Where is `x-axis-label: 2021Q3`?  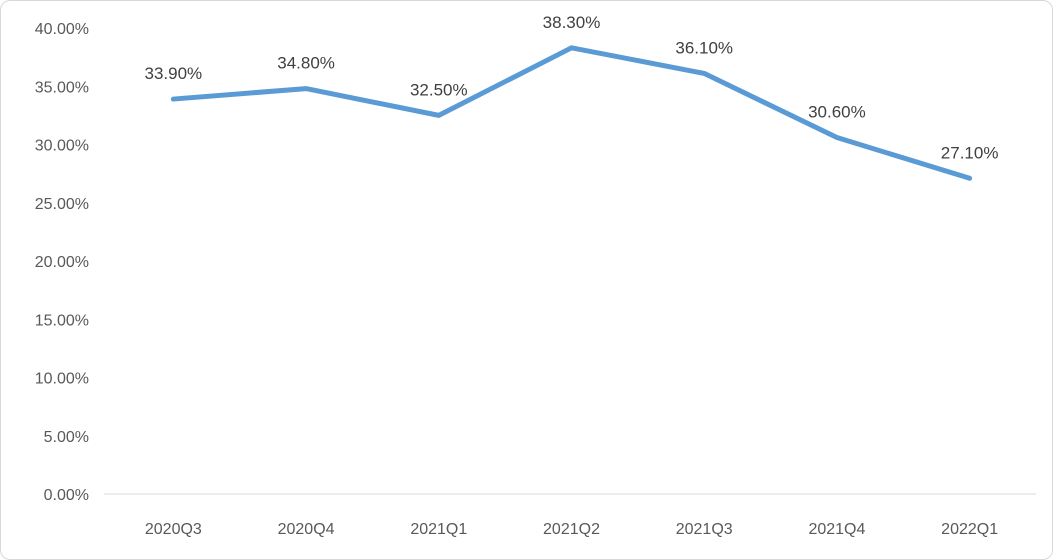 x-axis-label: 2021Q3 is located at coordinates (704, 529).